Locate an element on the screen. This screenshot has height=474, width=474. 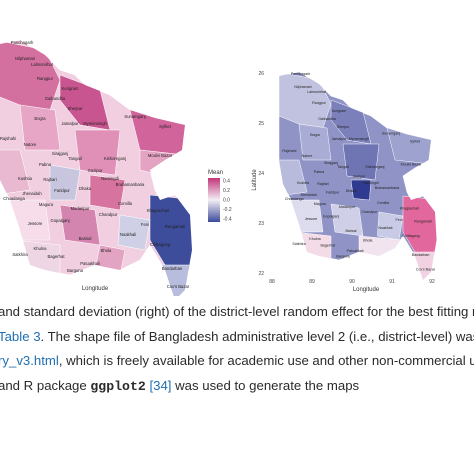
district-label: Faridpur is located at coordinates (62, 190).